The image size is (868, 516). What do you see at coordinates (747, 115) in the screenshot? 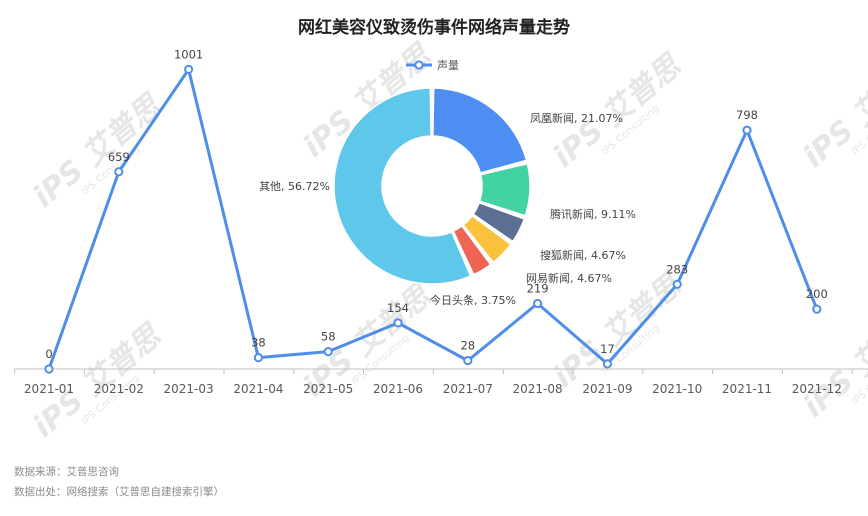
I see `data-label: 798` at bounding box center [747, 115].